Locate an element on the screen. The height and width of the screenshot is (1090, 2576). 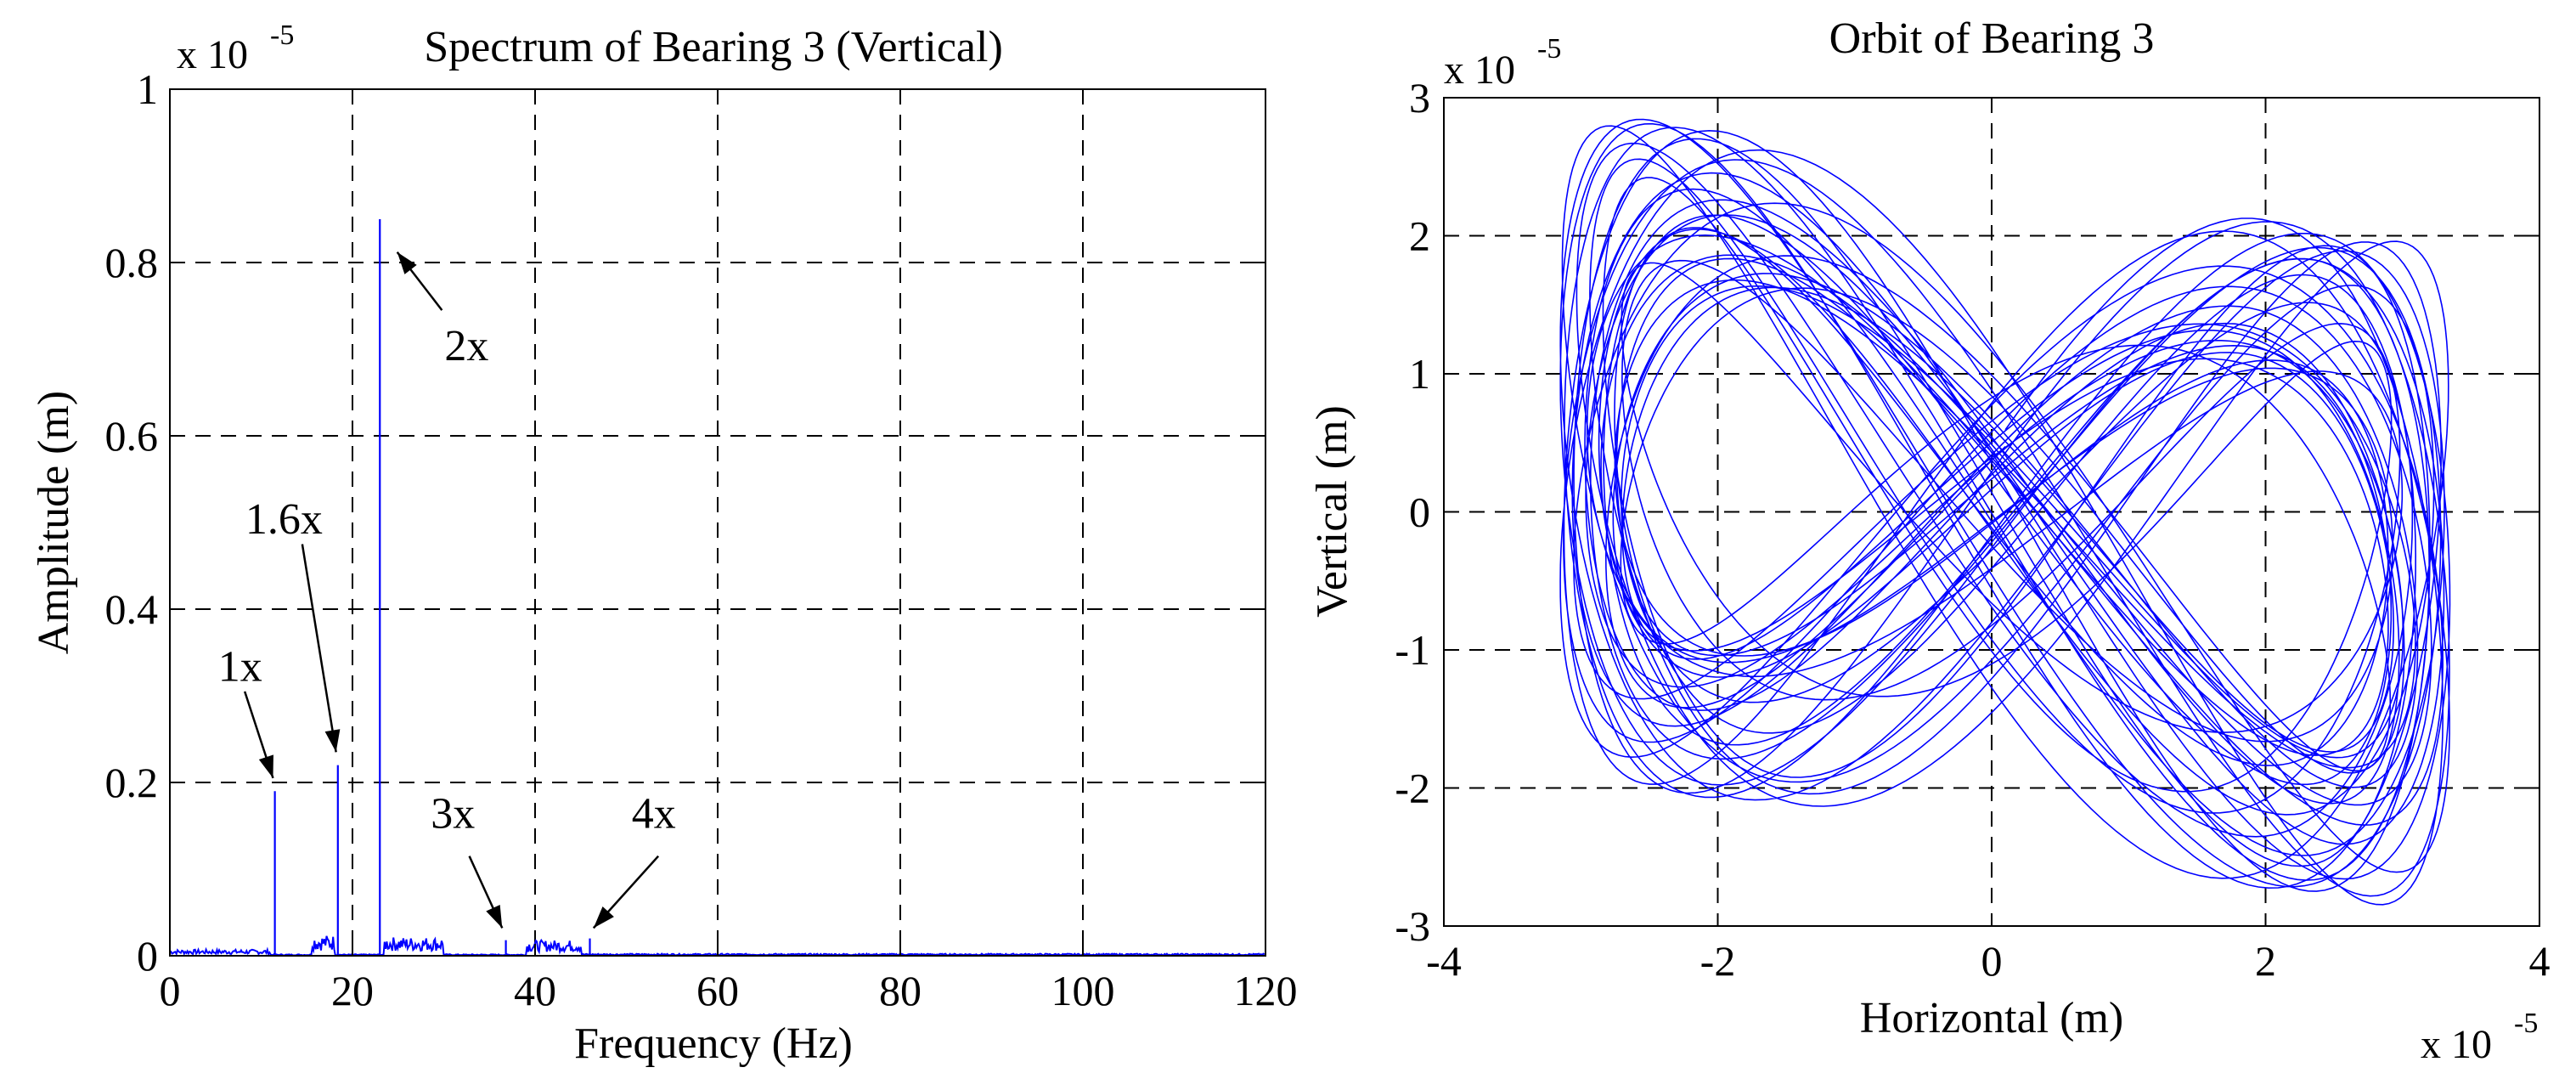
orbit-y-tick-label: 0 is located at coordinates (1419, 512).